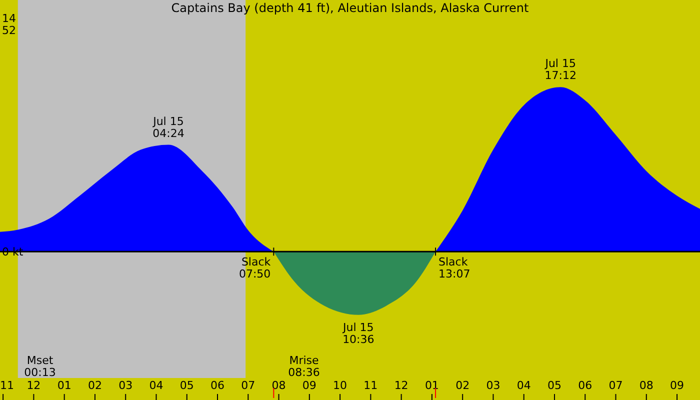  Describe the element at coordinates (168, 127) in the screenshot. I see `annotation: Jul 15 04:24` at that location.